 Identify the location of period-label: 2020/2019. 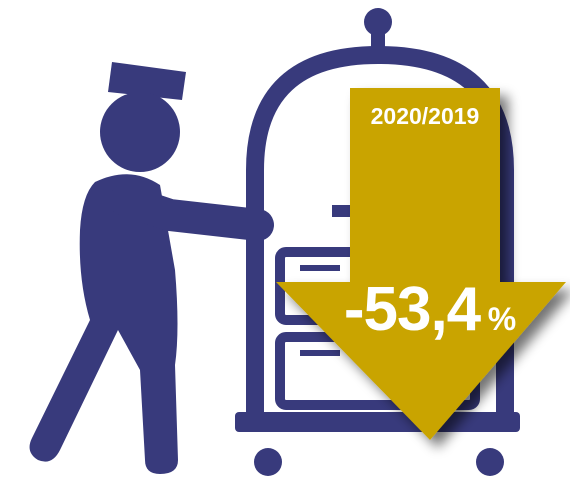
(425, 116).